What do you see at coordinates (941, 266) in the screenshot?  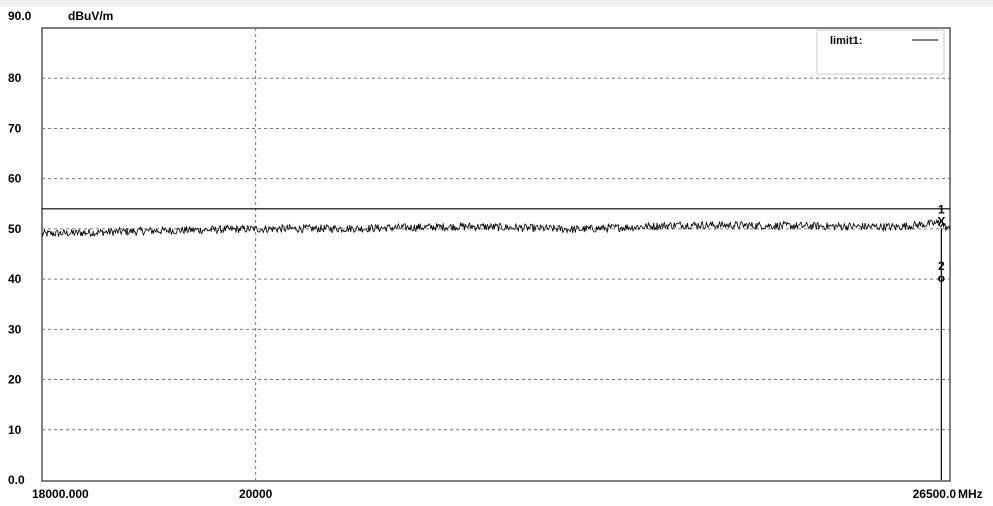 I see `marker-number: 2` at bounding box center [941, 266].